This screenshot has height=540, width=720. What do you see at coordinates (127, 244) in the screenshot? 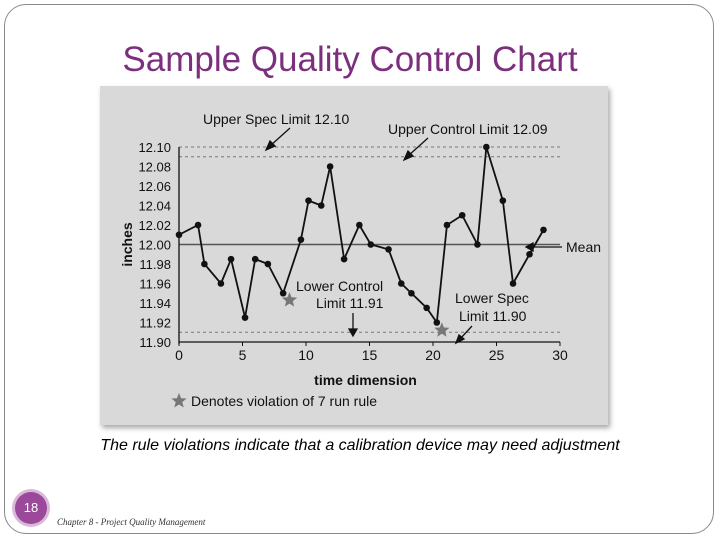
I see `y-axis-label: inches` at bounding box center [127, 244].